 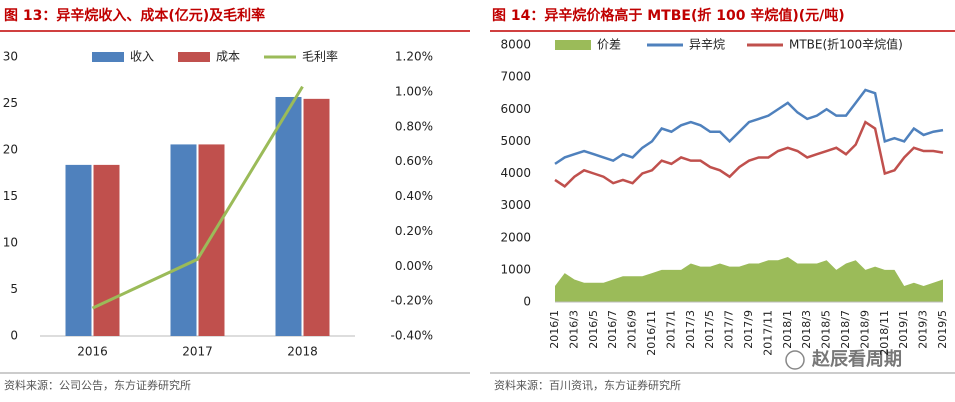 I want to click on x-tick-label: 2018/9, so click(x=864, y=329).